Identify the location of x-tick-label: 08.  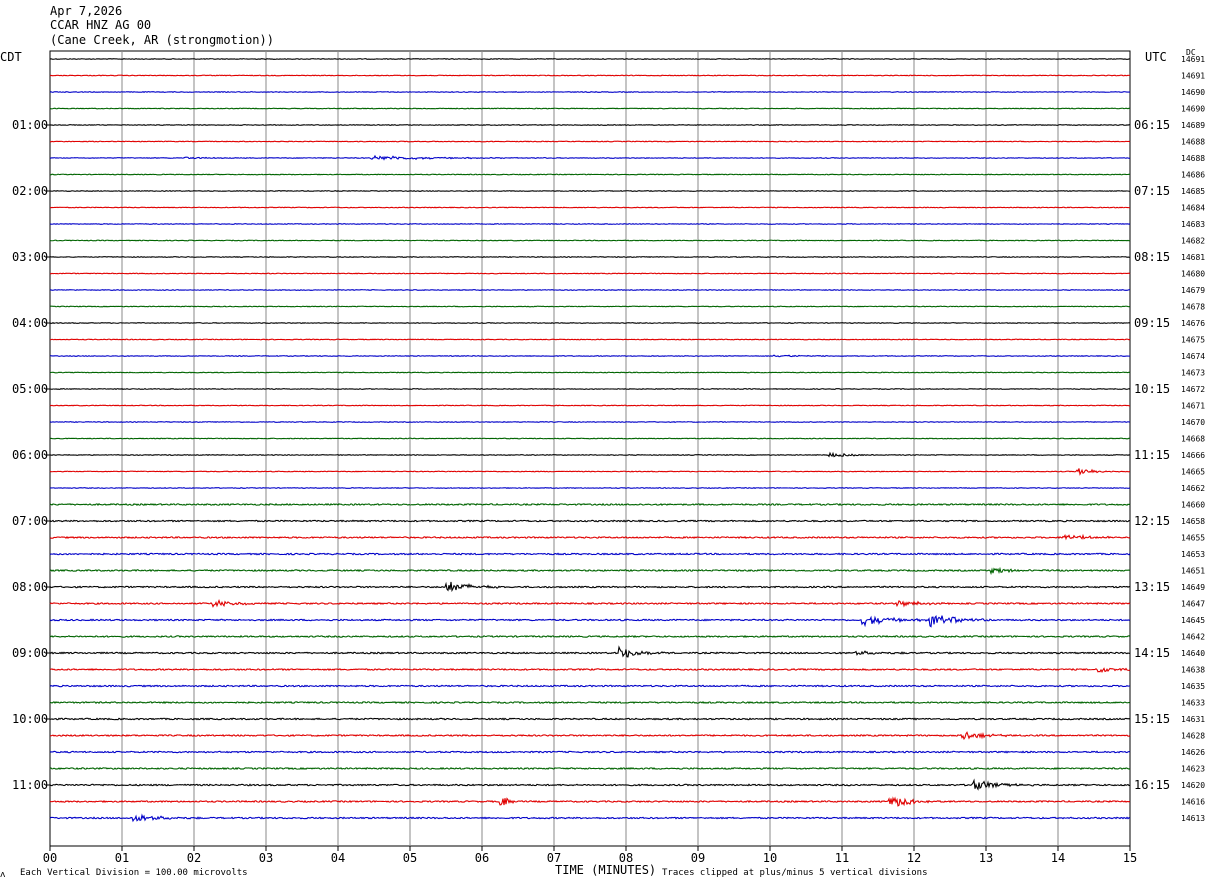
(626, 858).